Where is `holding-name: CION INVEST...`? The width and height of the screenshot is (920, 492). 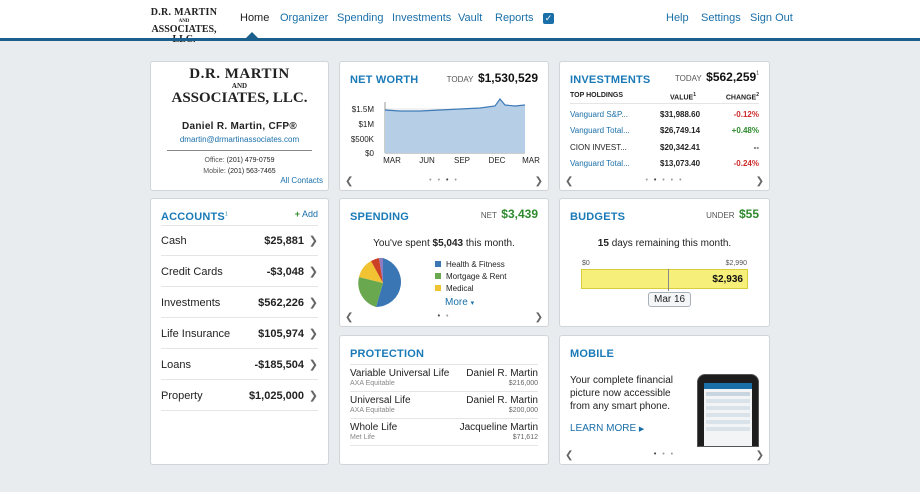 holding-name: CION INVEST... is located at coordinates (598, 147).